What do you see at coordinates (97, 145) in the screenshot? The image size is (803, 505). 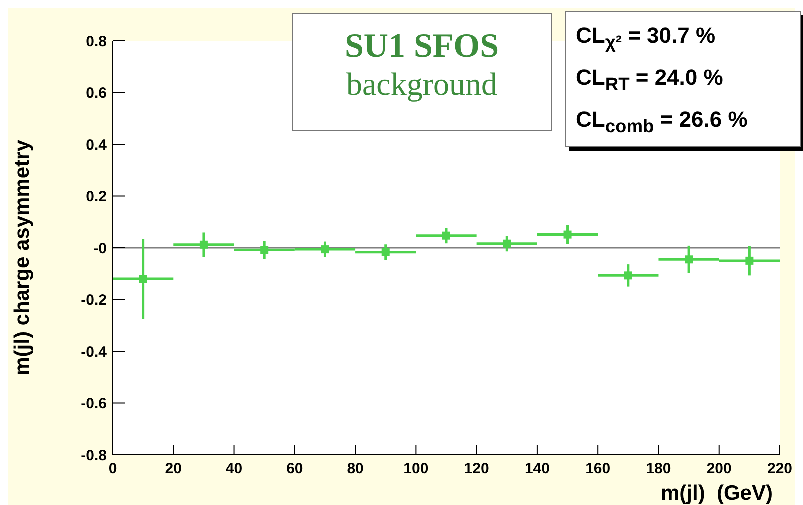 I see `y-tick-label: 0.4` at bounding box center [97, 145].